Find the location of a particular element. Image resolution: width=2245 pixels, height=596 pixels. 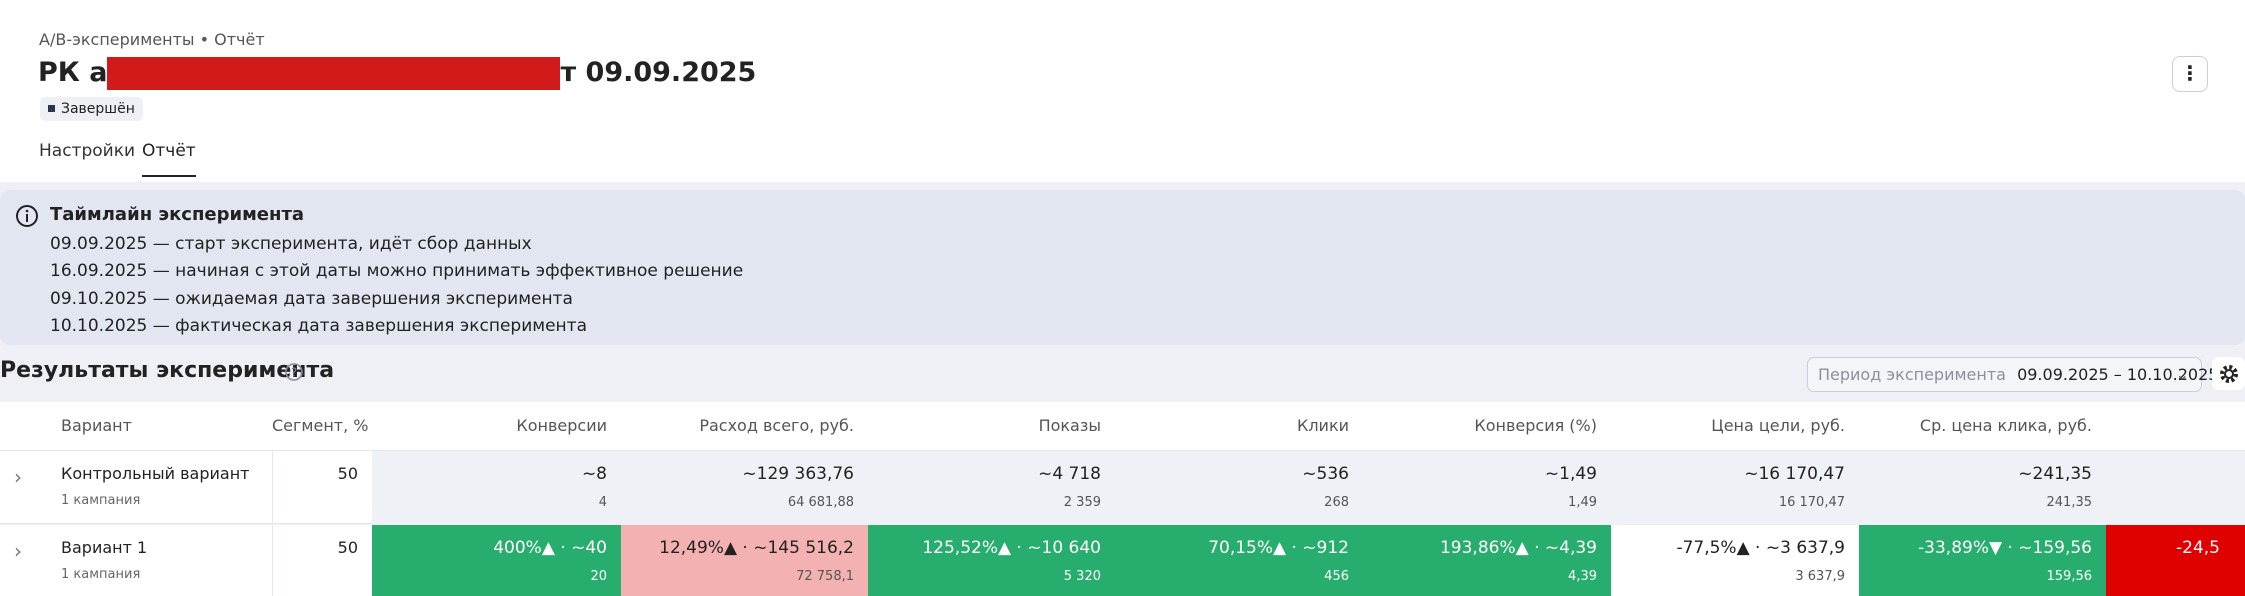

column-header: Клики is located at coordinates (1322, 425).